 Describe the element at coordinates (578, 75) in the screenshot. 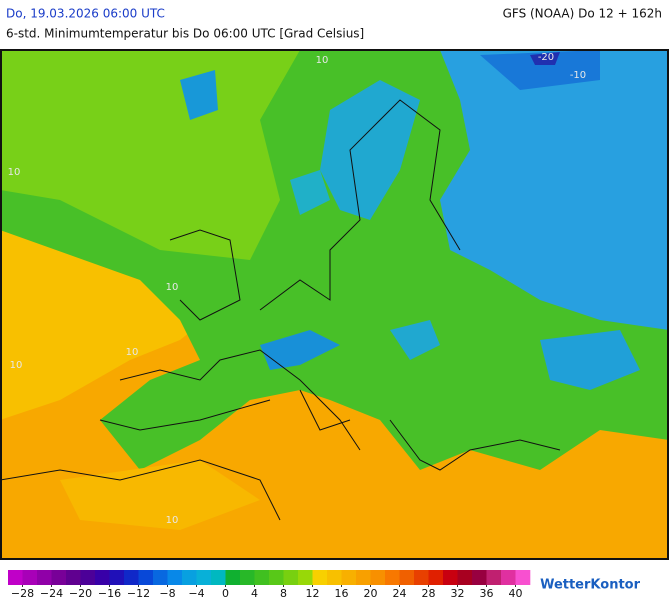

I see `contour-label: -10` at that location.